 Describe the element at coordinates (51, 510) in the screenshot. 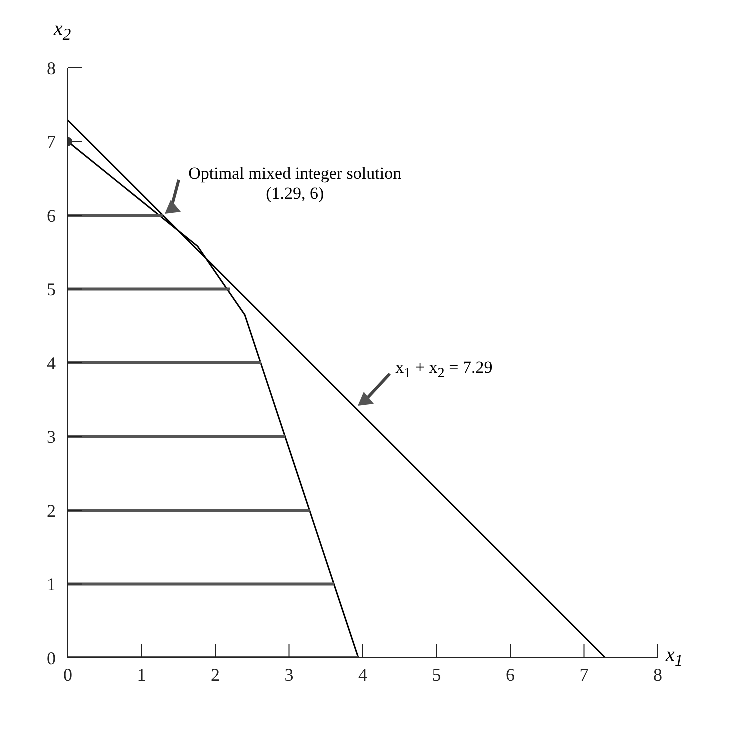

I see `y-tick-label: 2` at that location.